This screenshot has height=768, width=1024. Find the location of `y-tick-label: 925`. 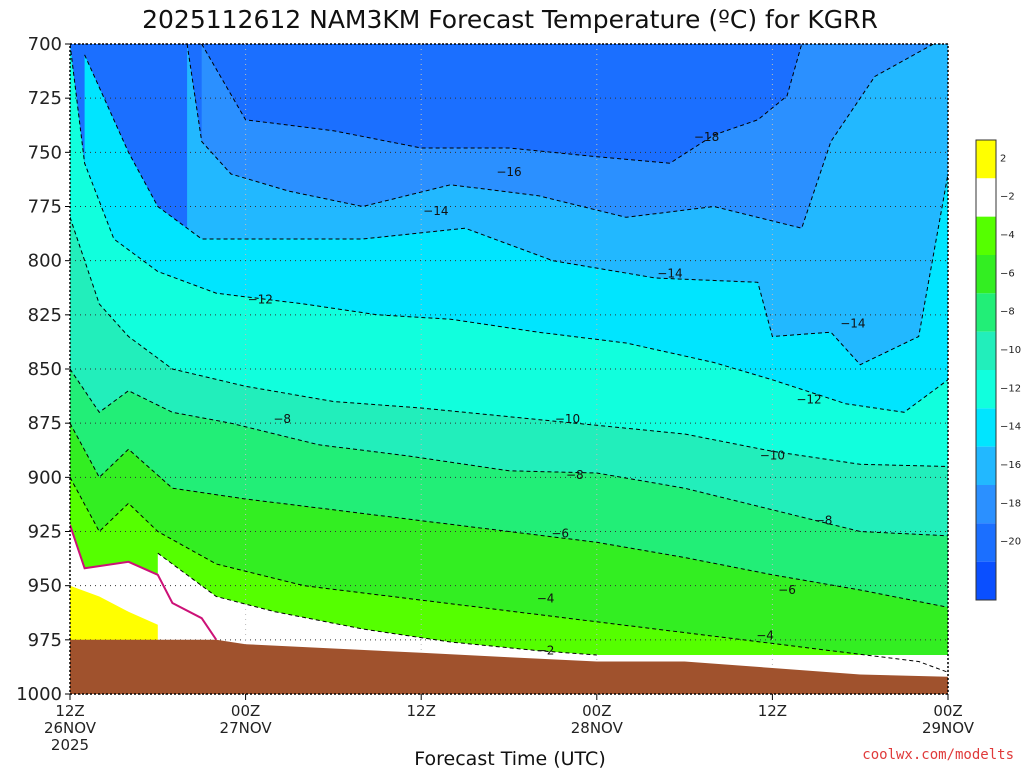

y-tick-label: 925 is located at coordinates (45, 532).